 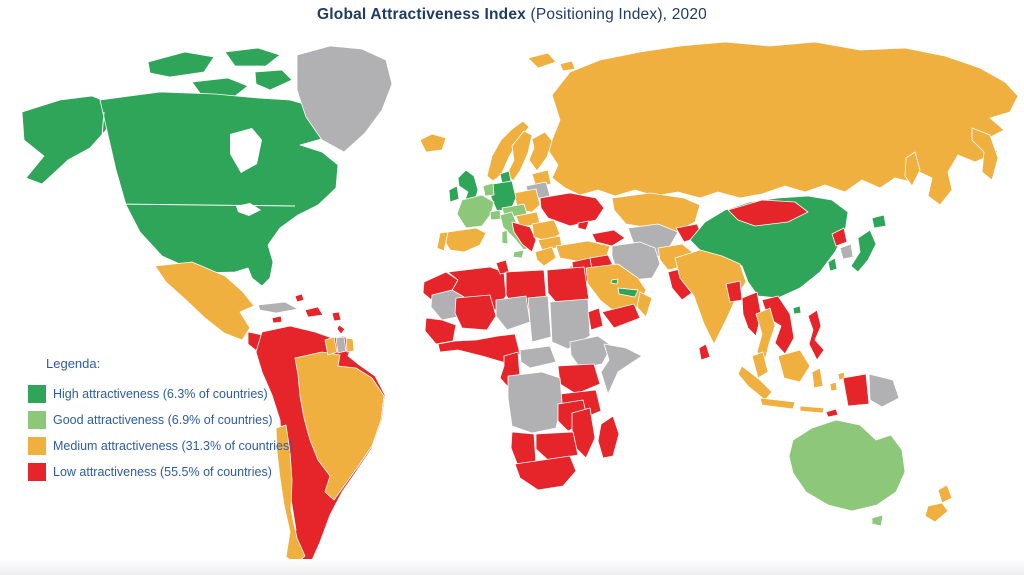 I want to click on region-niger, so click(x=513, y=313).